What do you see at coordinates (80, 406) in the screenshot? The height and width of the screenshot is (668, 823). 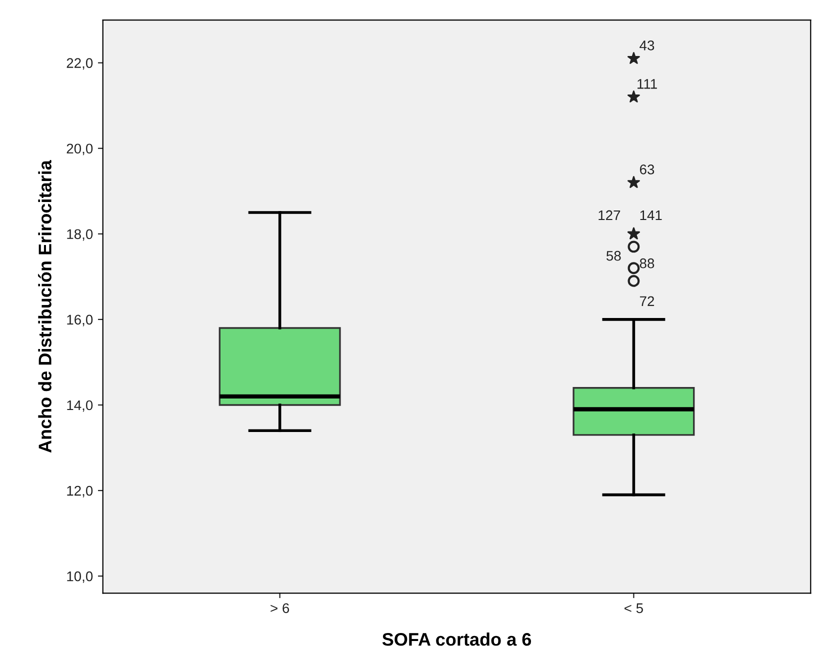 I see `y-tick-label: 14,0` at bounding box center [80, 406].